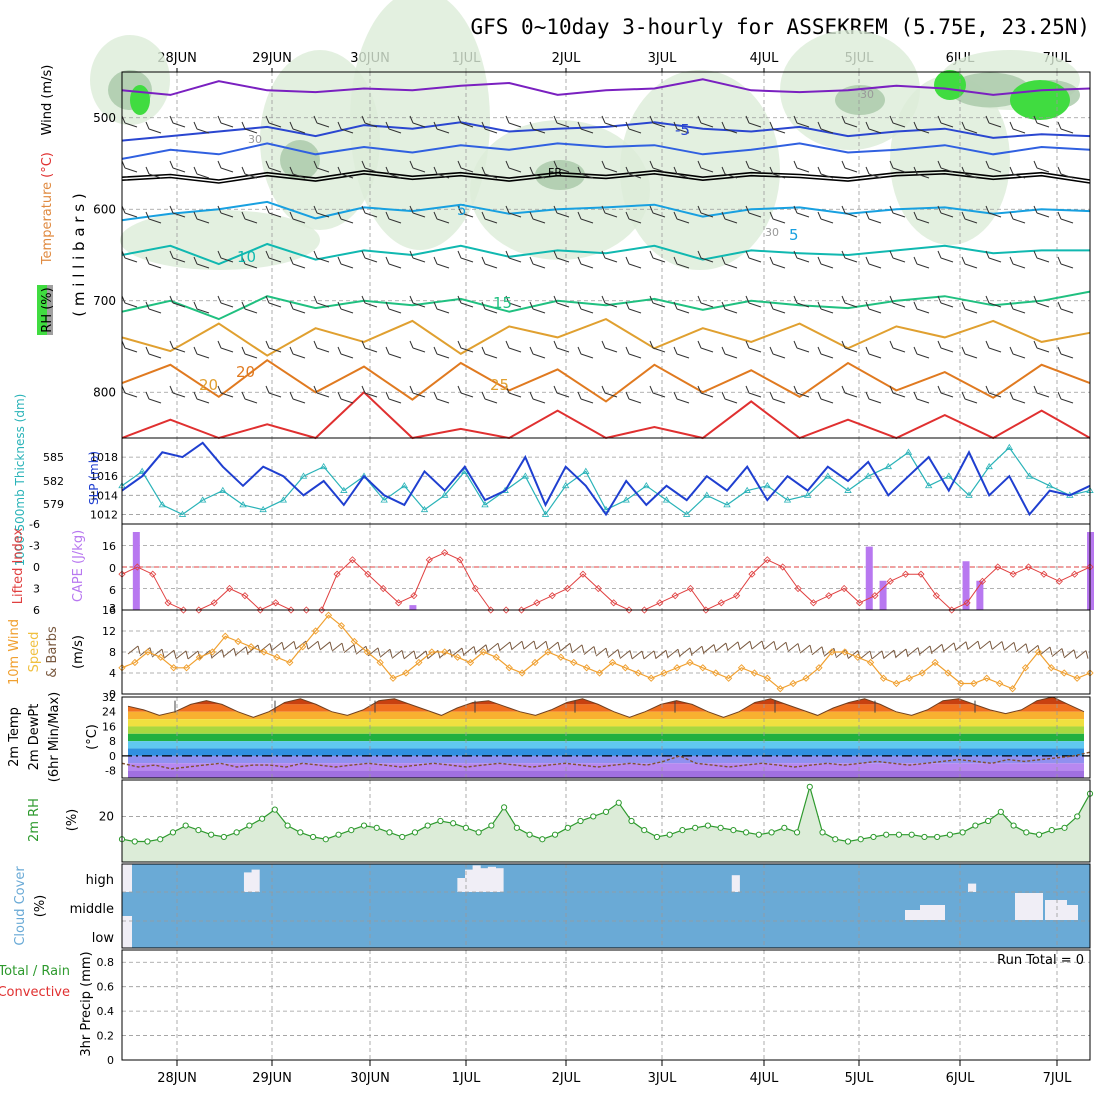 The height and width of the screenshot is (1100, 1100). I want to click on slp-frame, so click(606, 481).